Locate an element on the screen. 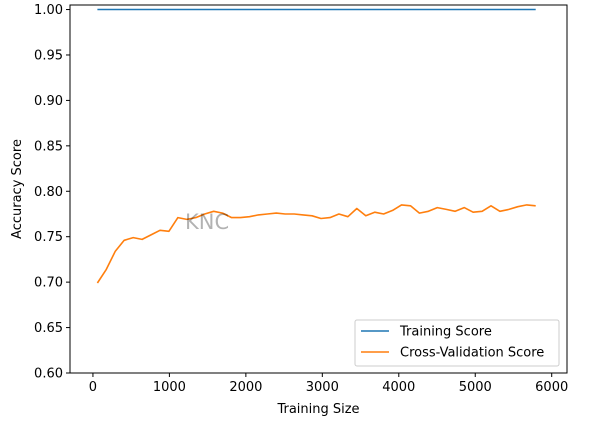  legend-box is located at coordinates (457, 343).